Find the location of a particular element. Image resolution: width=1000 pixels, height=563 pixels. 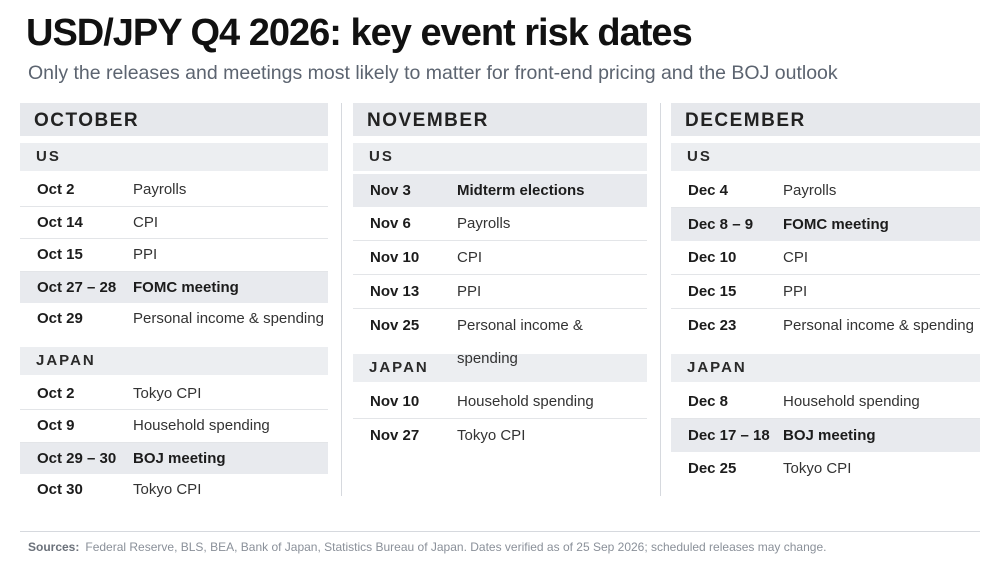

event-row: Oct 15 PPI is located at coordinates (174, 255).